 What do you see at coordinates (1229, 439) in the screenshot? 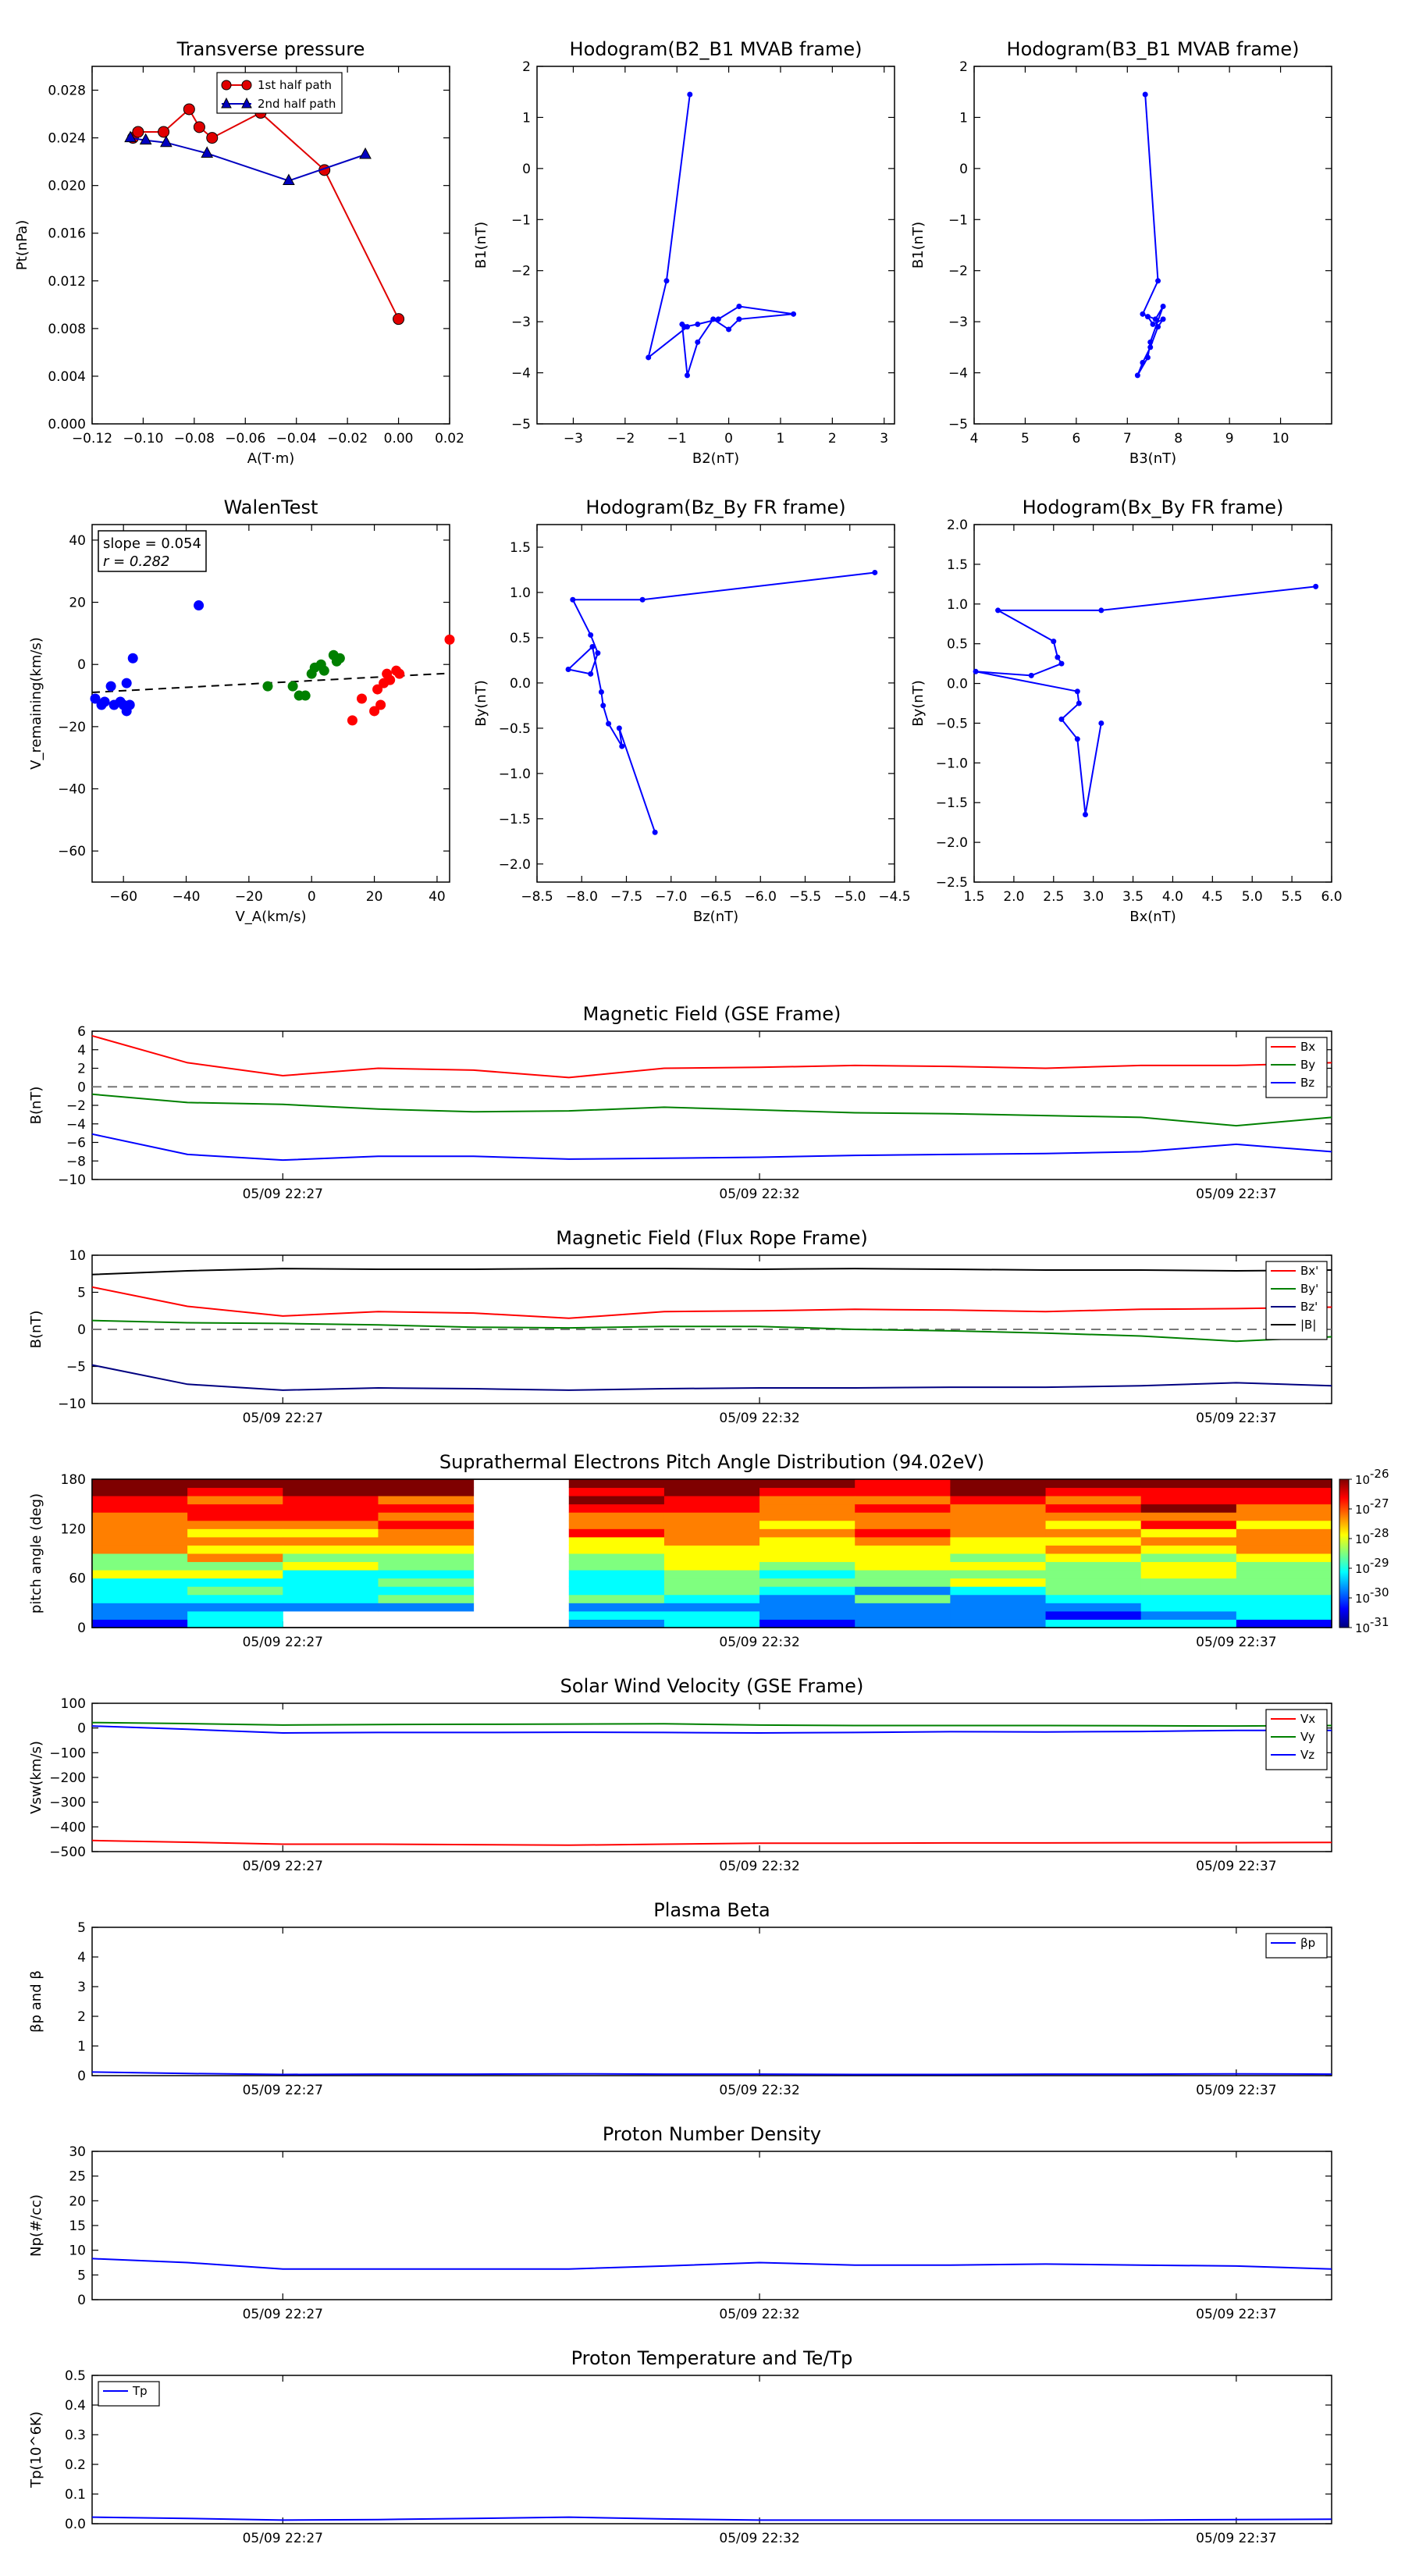
I see `x-tick-label: 9` at bounding box center [1229, 439].